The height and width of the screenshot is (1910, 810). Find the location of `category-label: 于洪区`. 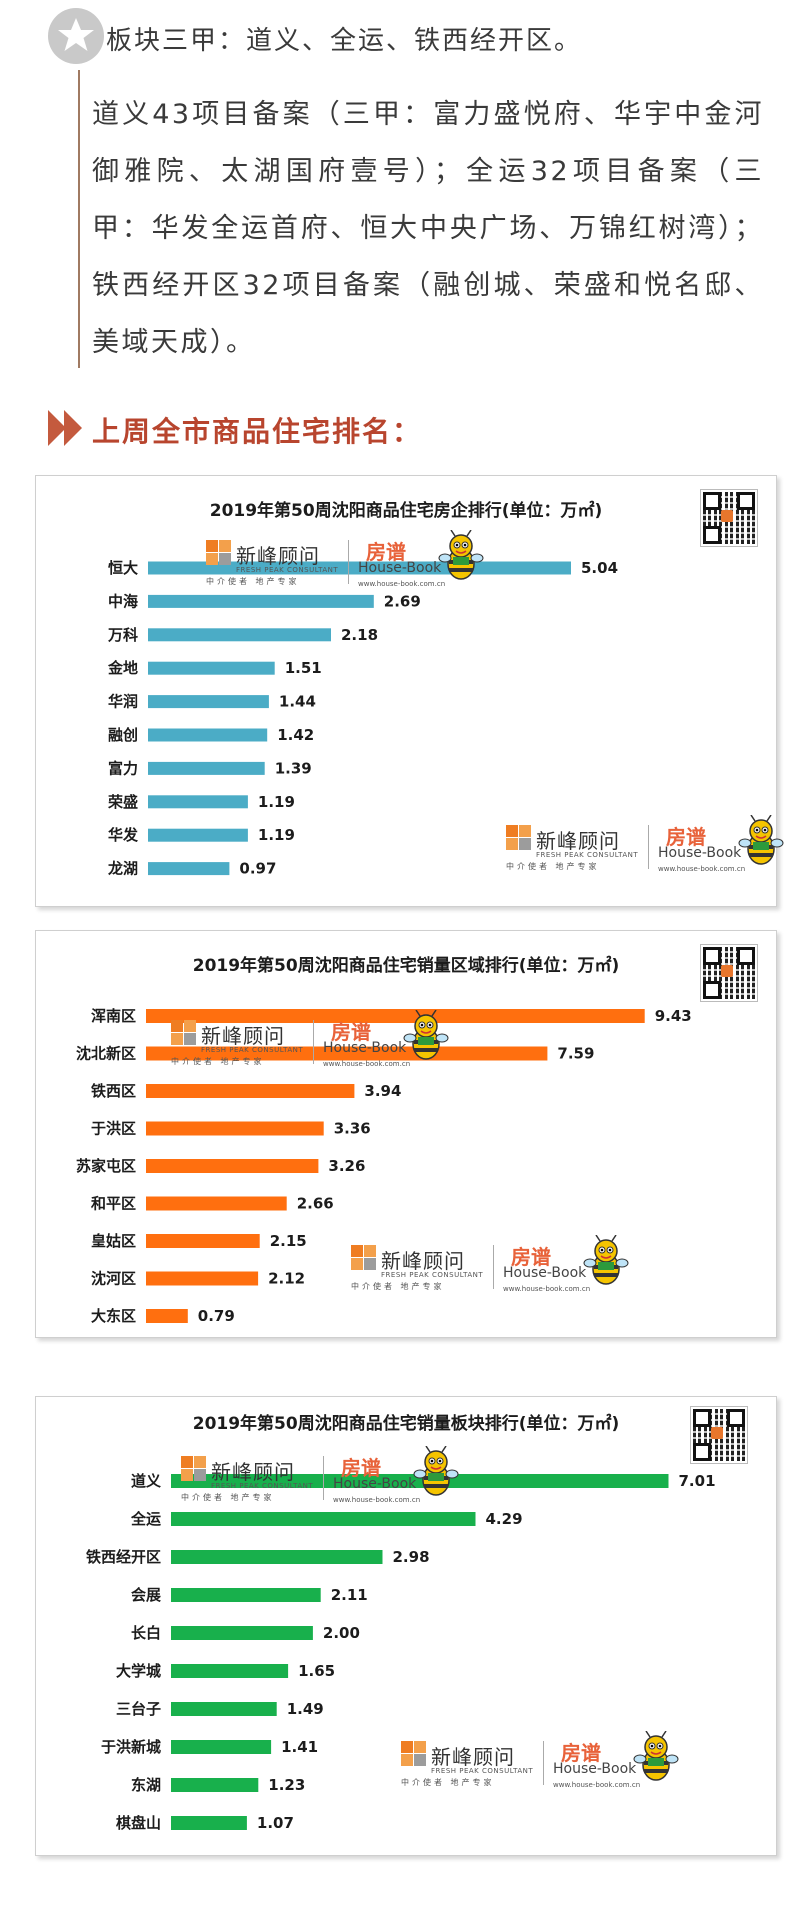

category-label: 于洪区 is located at coordinates (113, 1129).